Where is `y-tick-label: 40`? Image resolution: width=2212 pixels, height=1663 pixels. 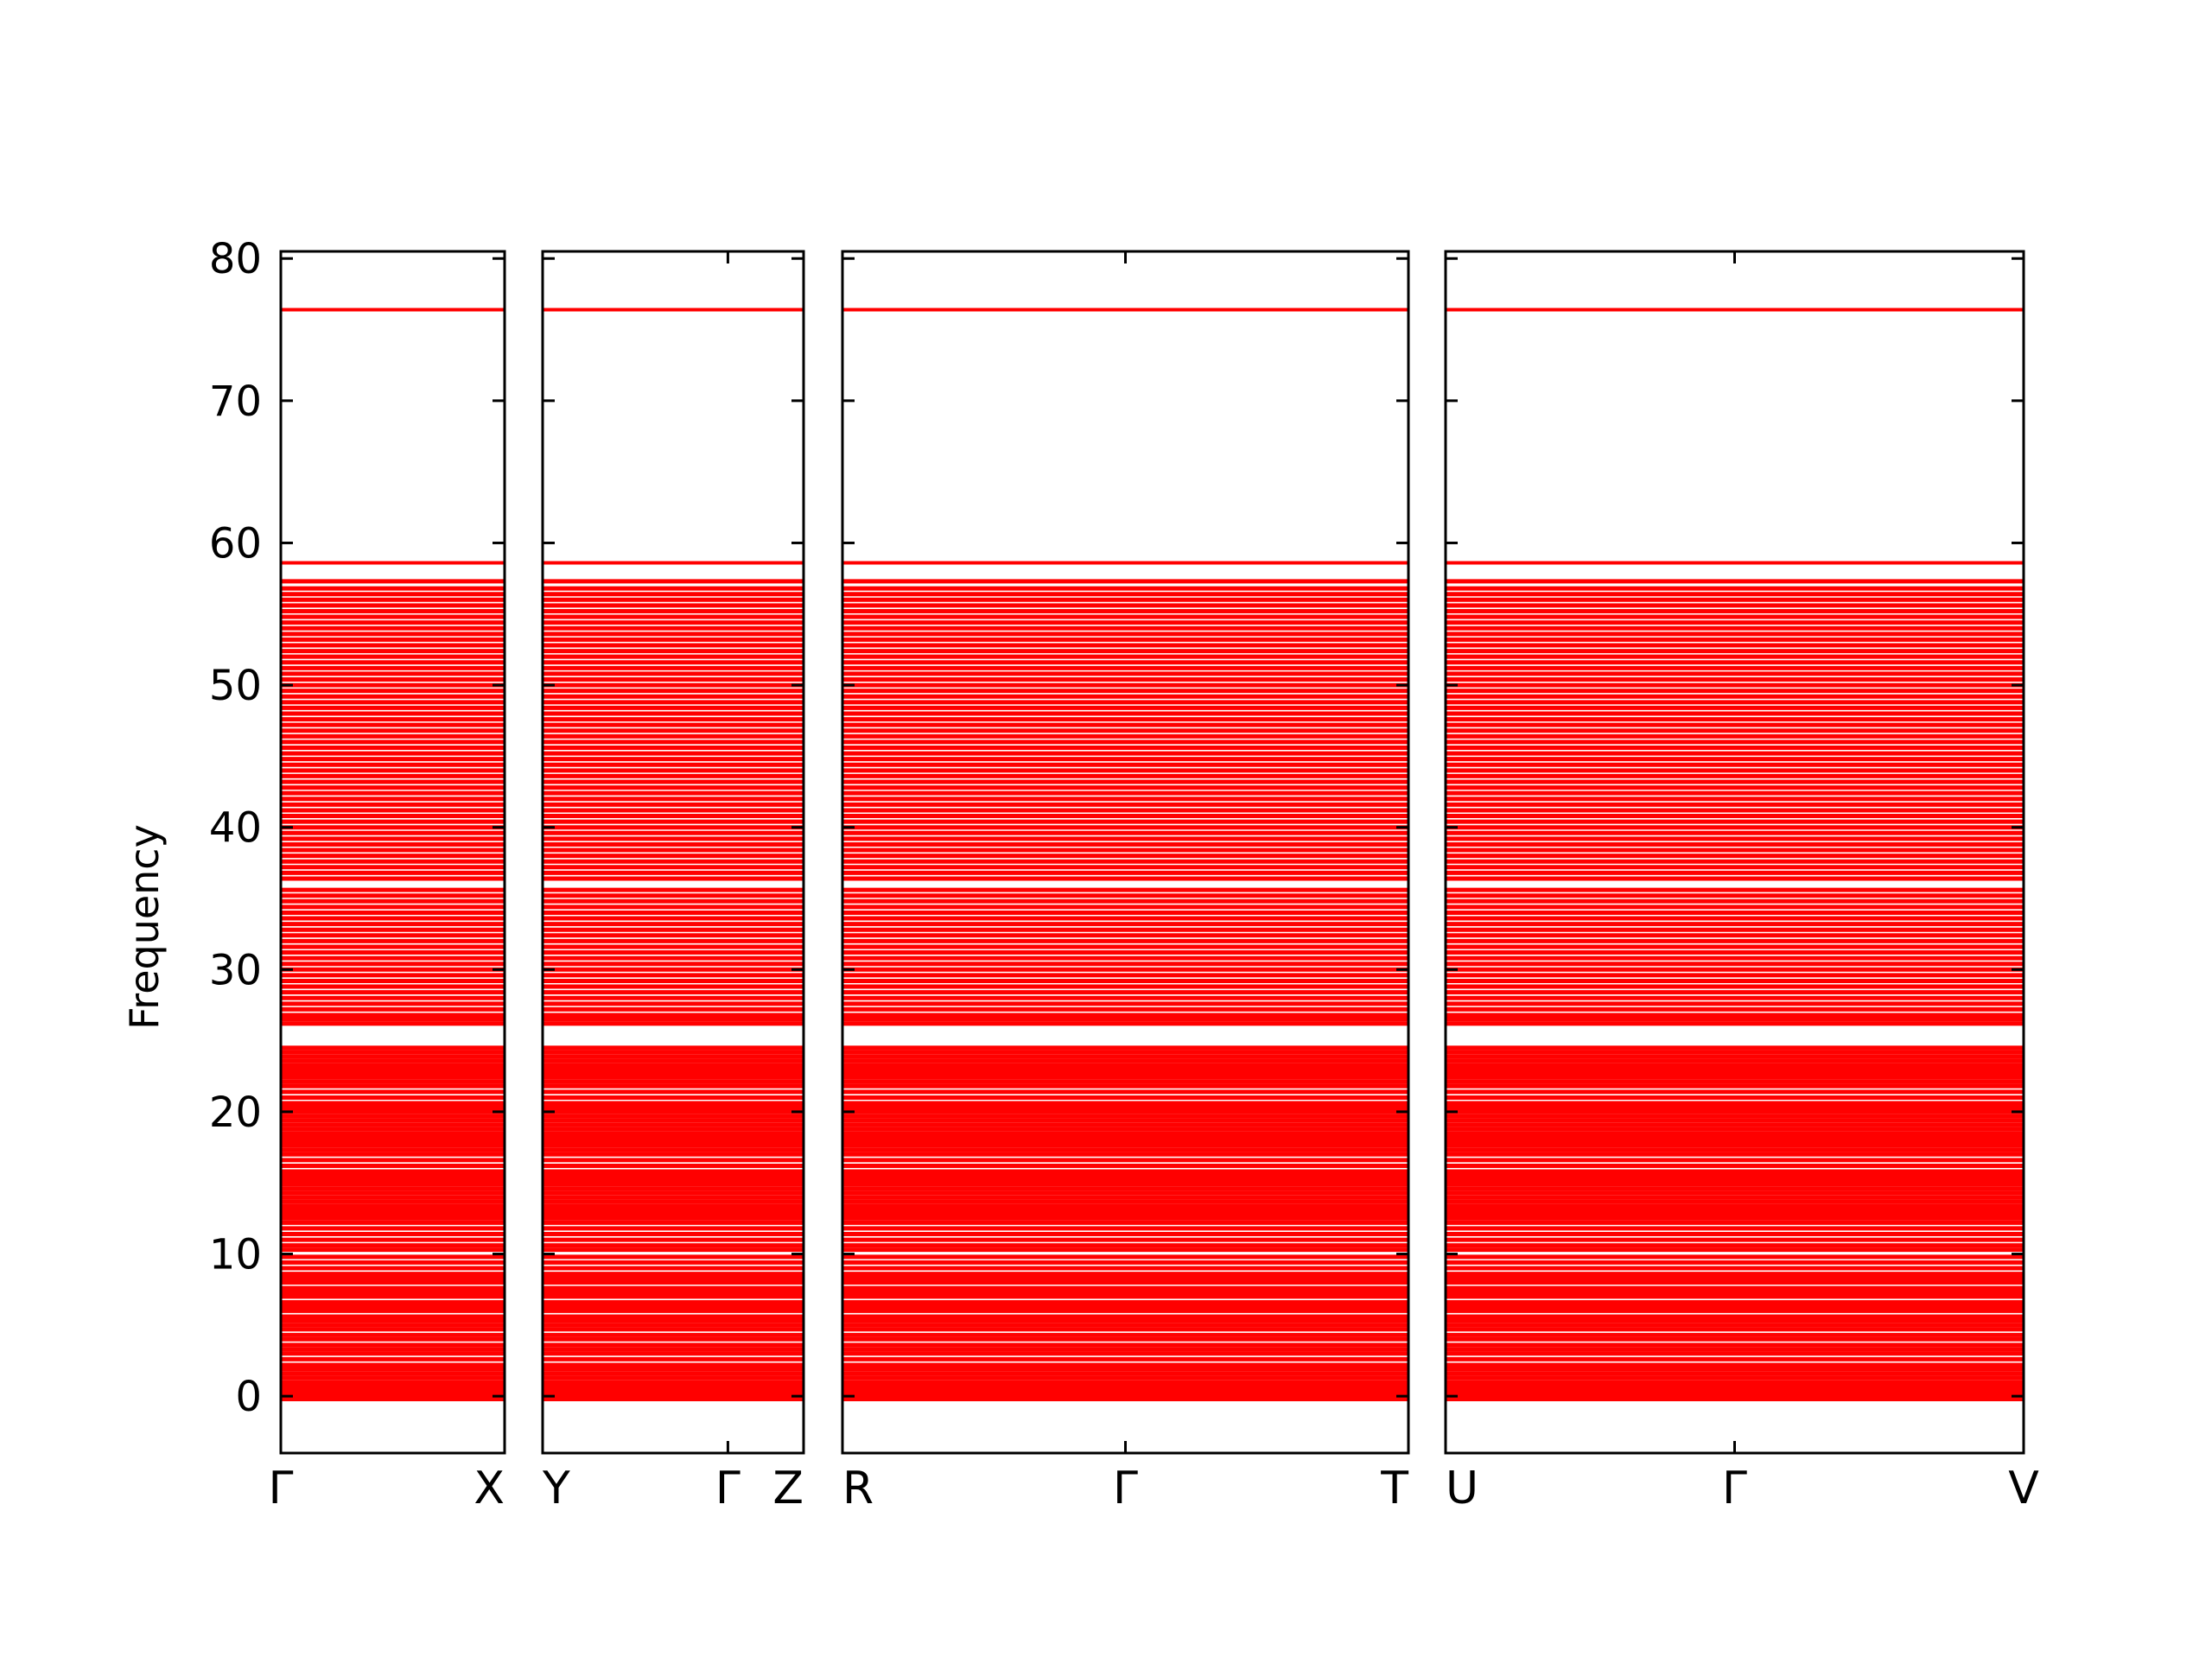
y-tick-label: 40 is located at coordinates (235, 829).